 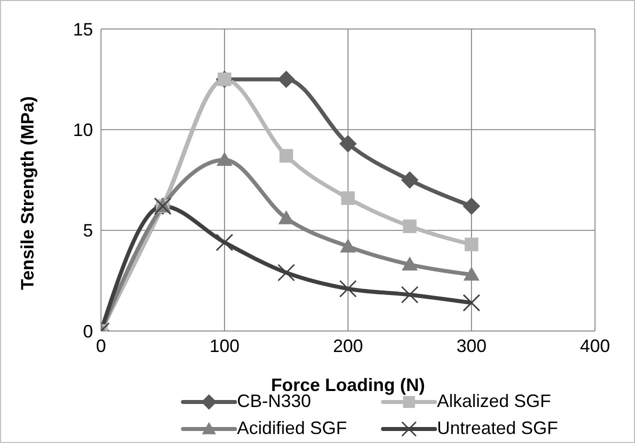 I want to click on y-tick-label: 15, so click(x=82, y=29).